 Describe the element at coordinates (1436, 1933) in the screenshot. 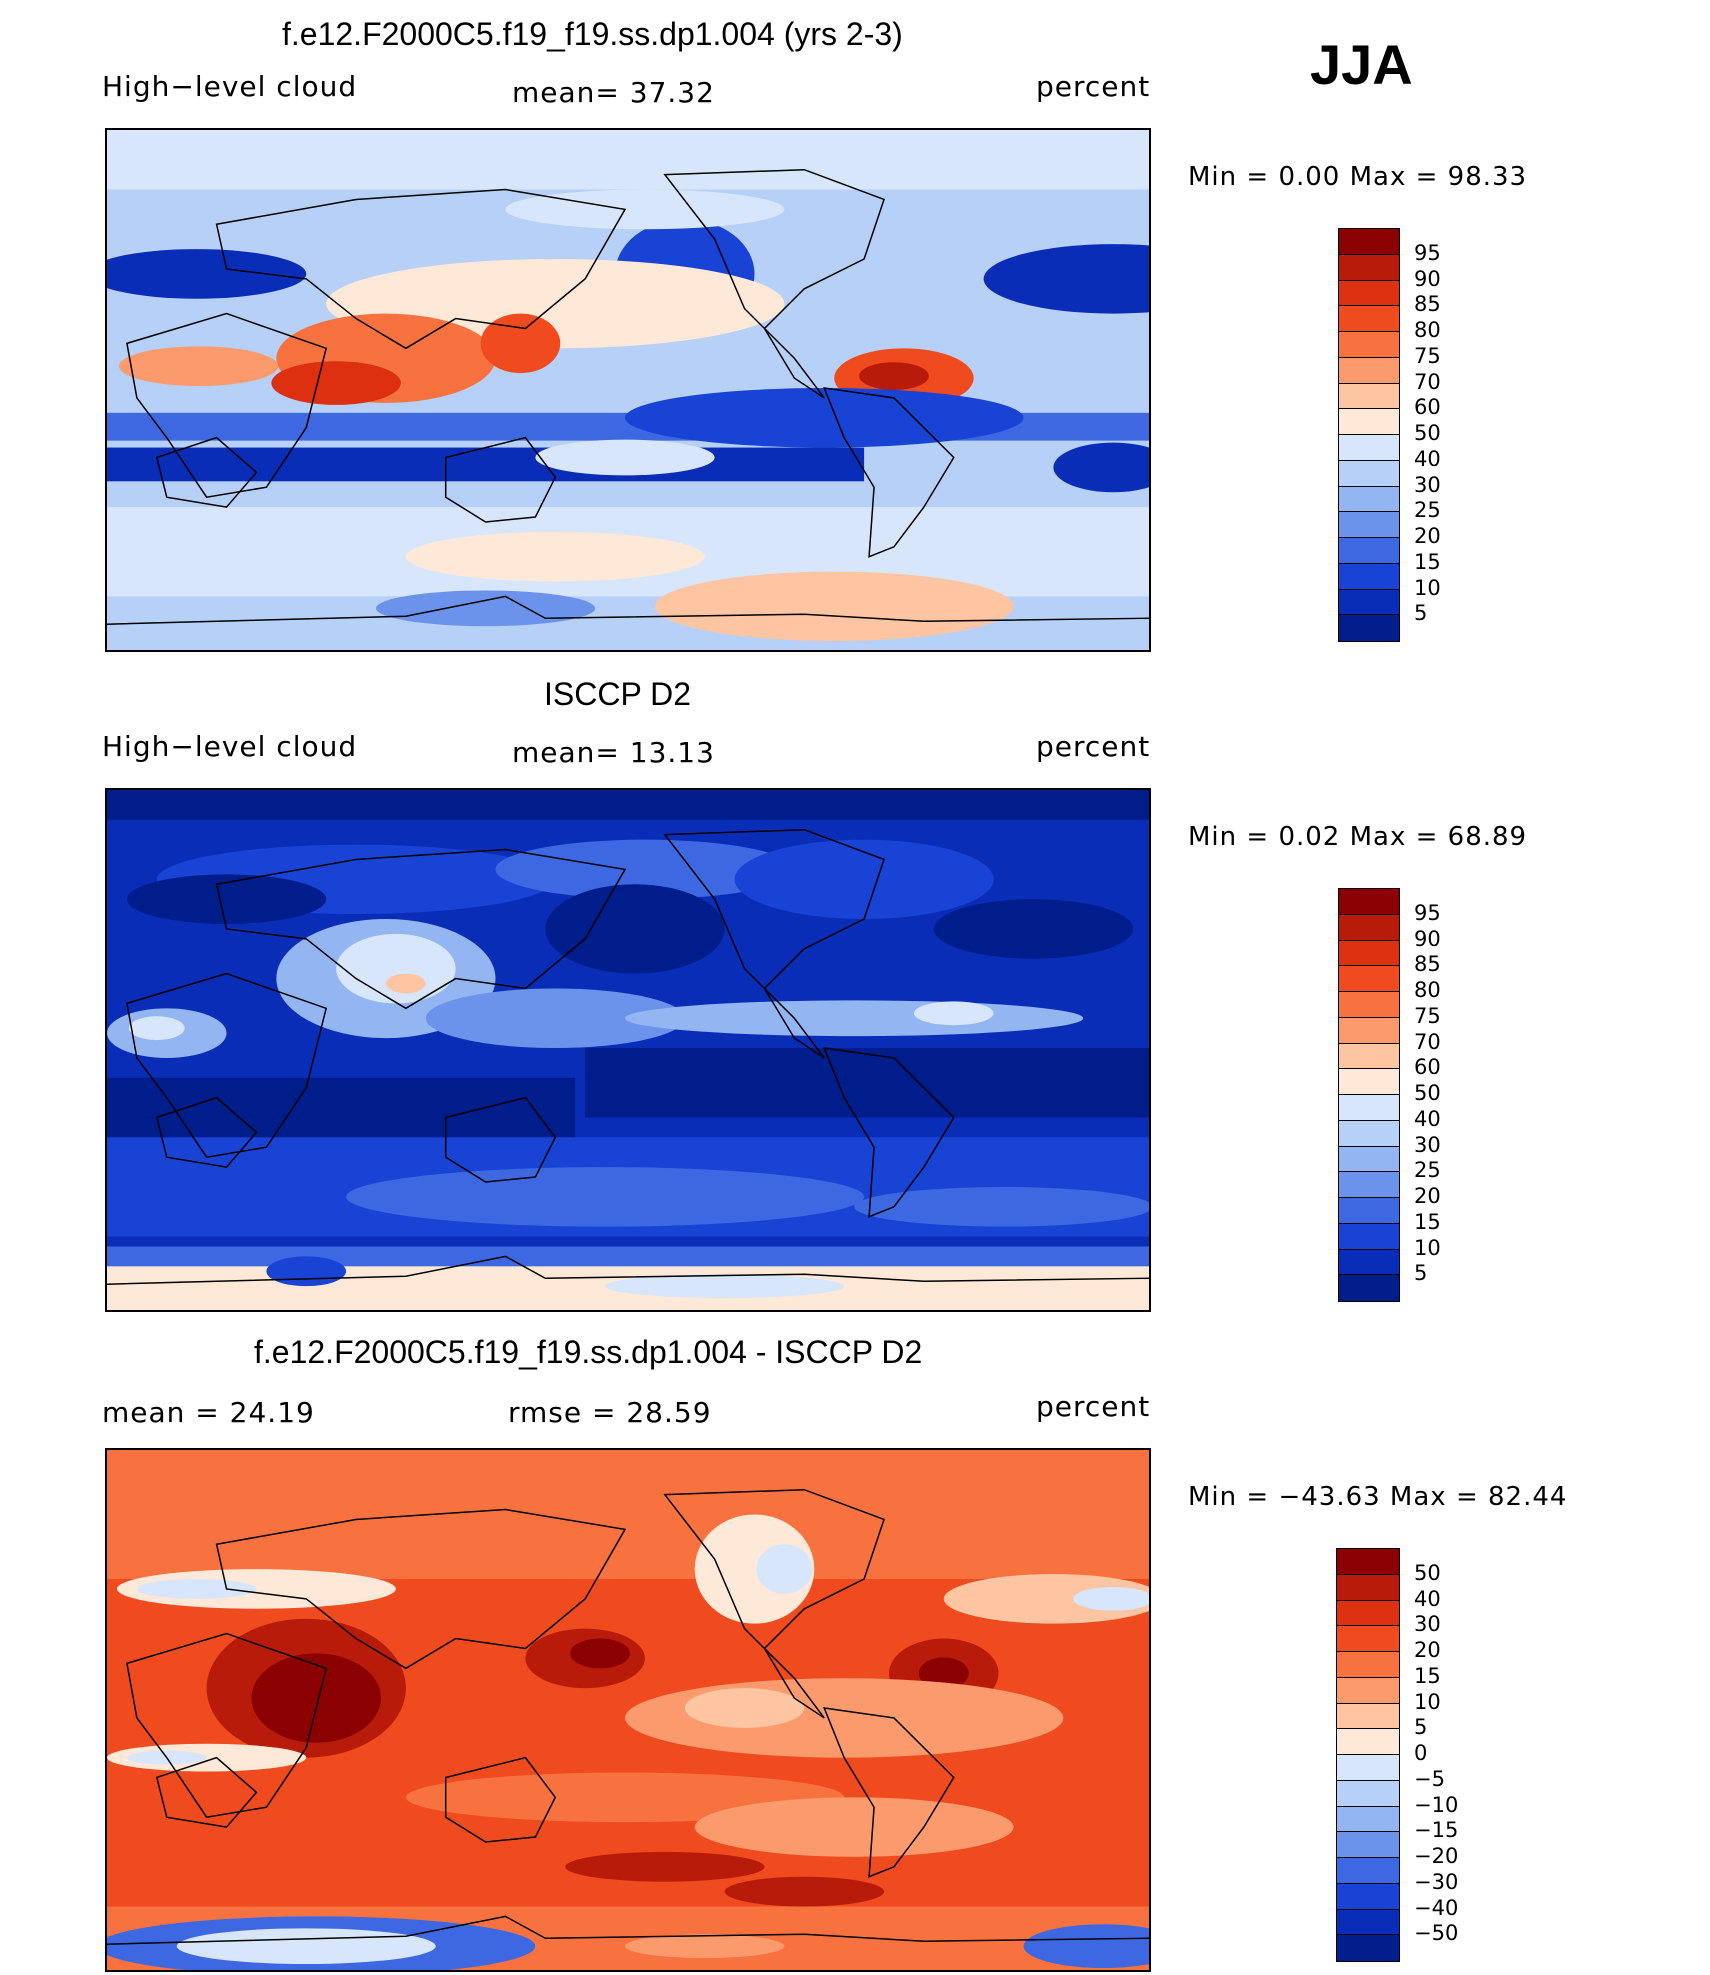

I see `colorbar-tick-label: −50` at that location.